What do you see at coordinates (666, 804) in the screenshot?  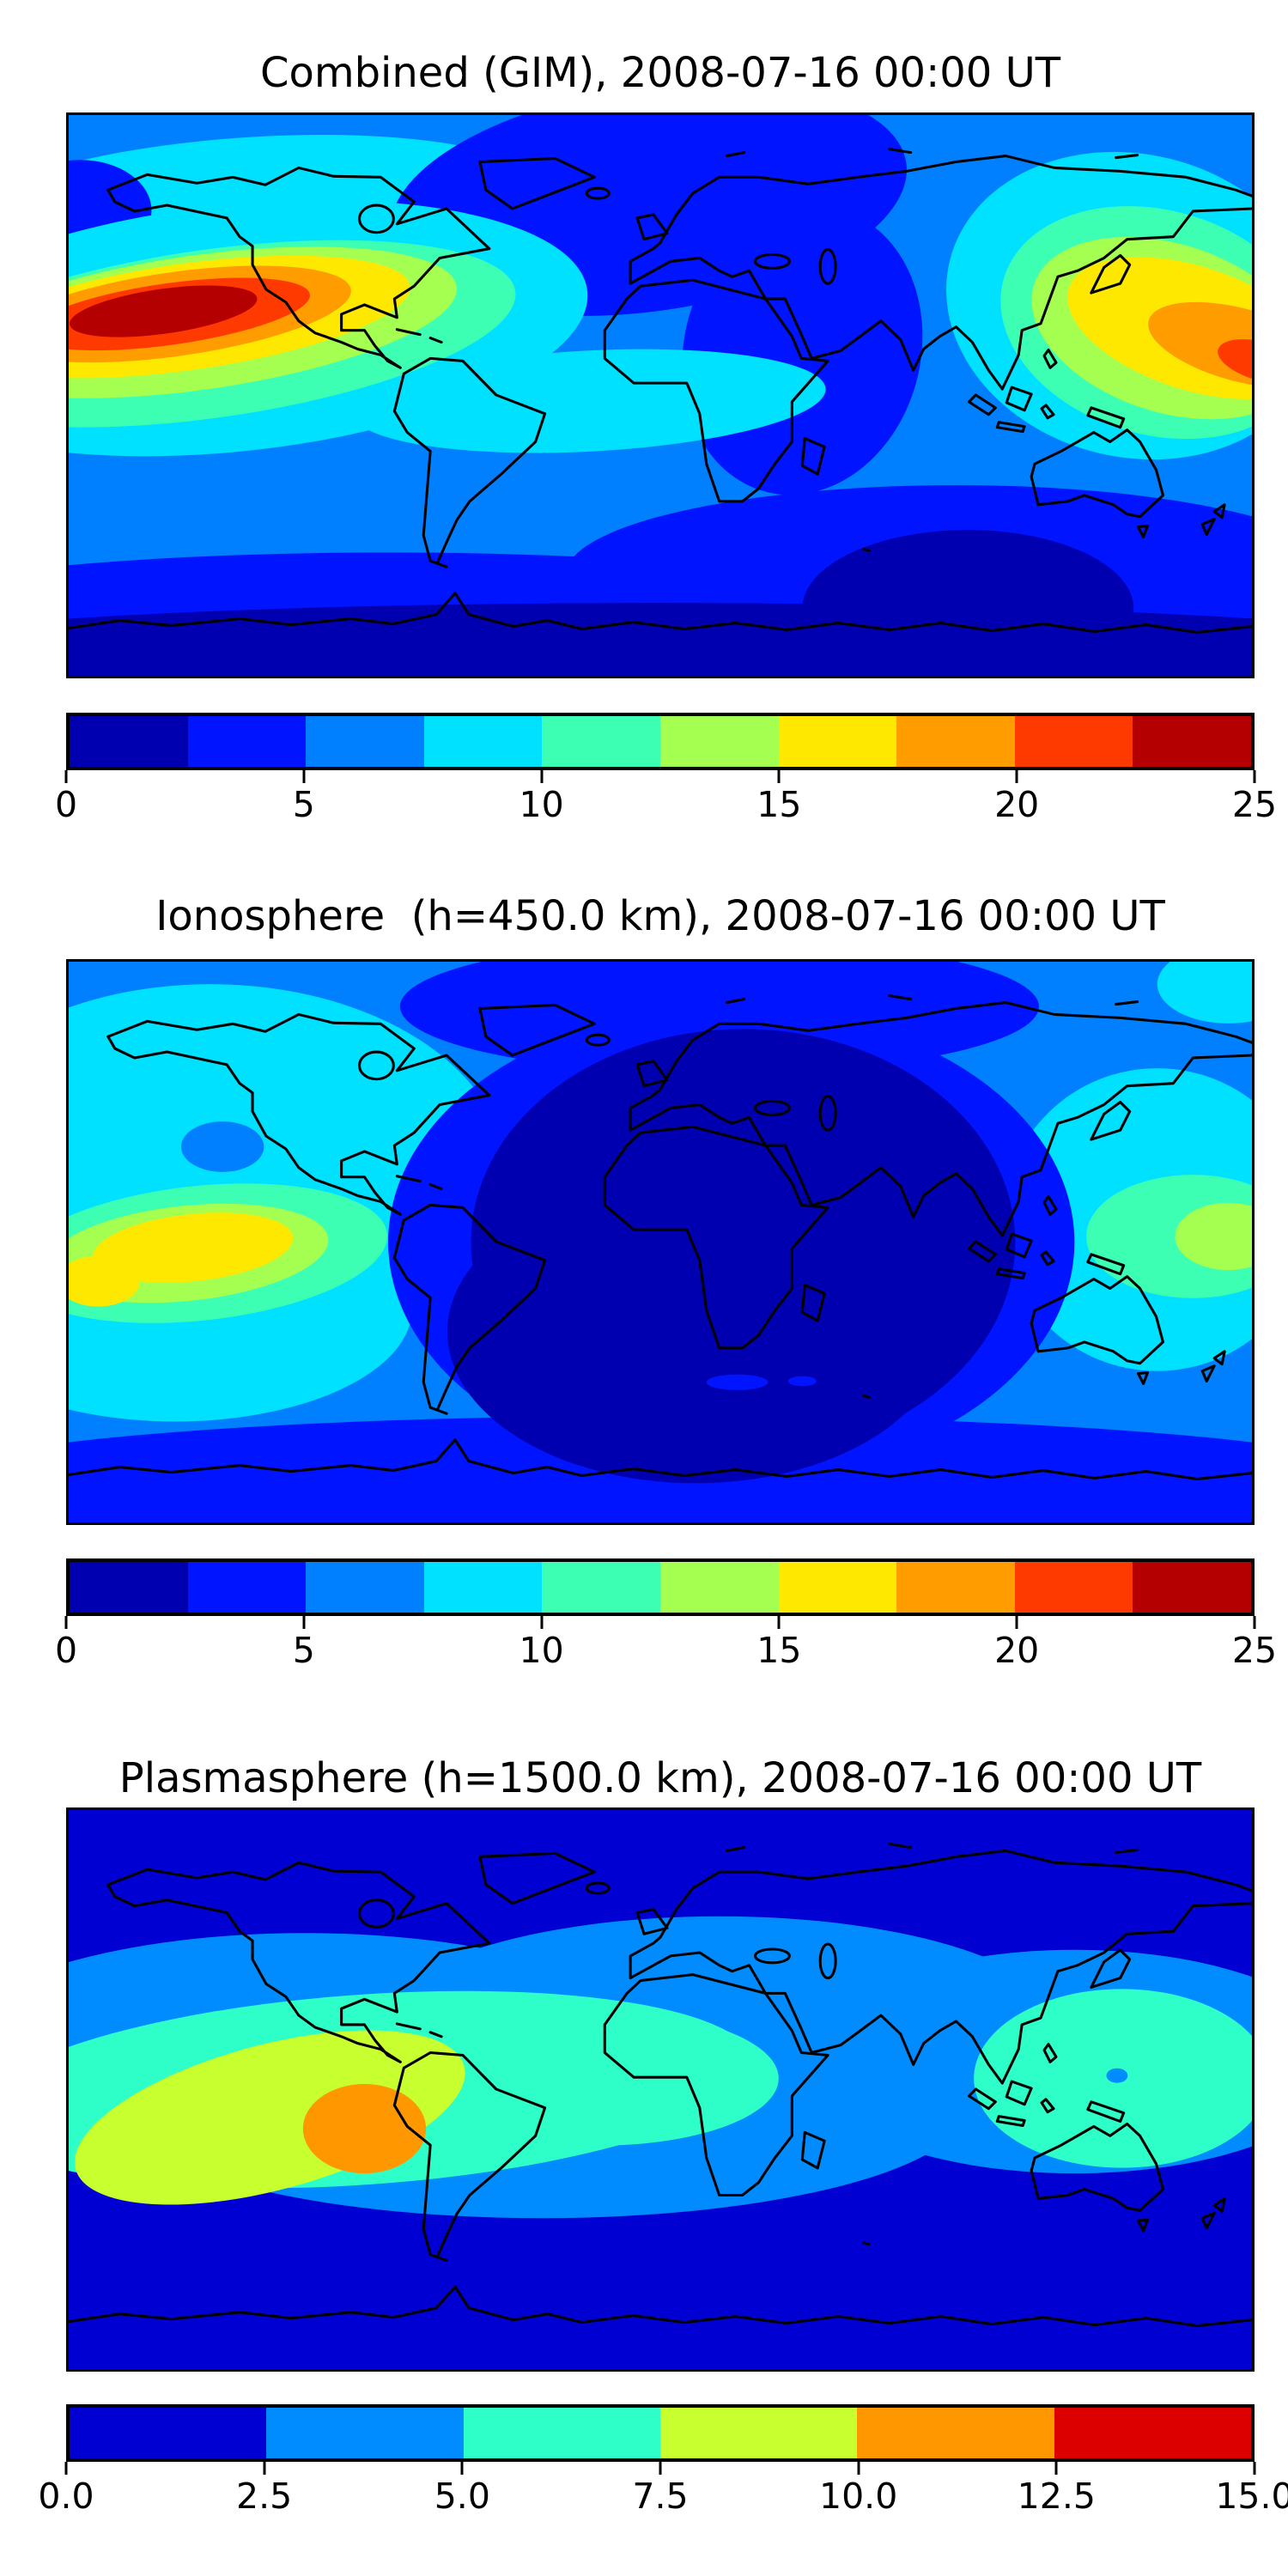 I see `colorbar-ticks-combined: 0 5 10 15 20 25` at bounding box center [666, 804].